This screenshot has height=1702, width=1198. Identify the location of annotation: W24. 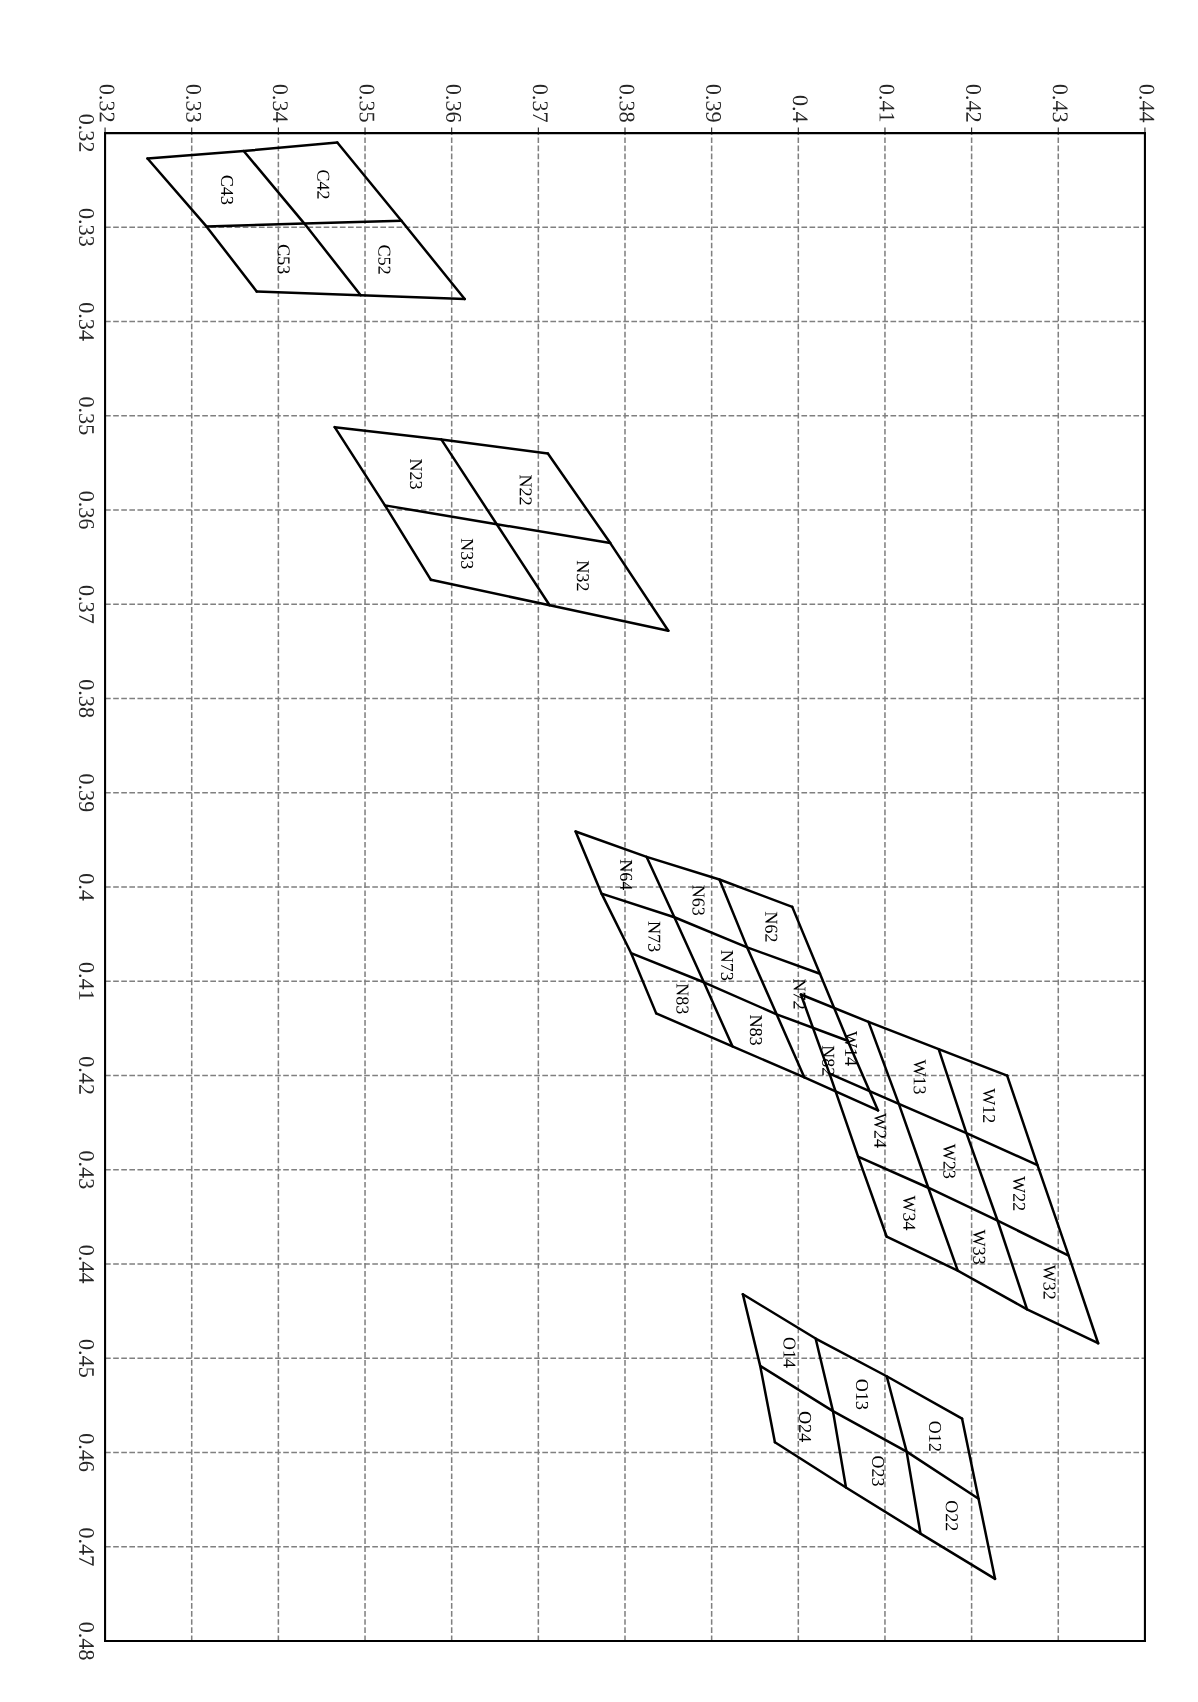
(880, 1130).